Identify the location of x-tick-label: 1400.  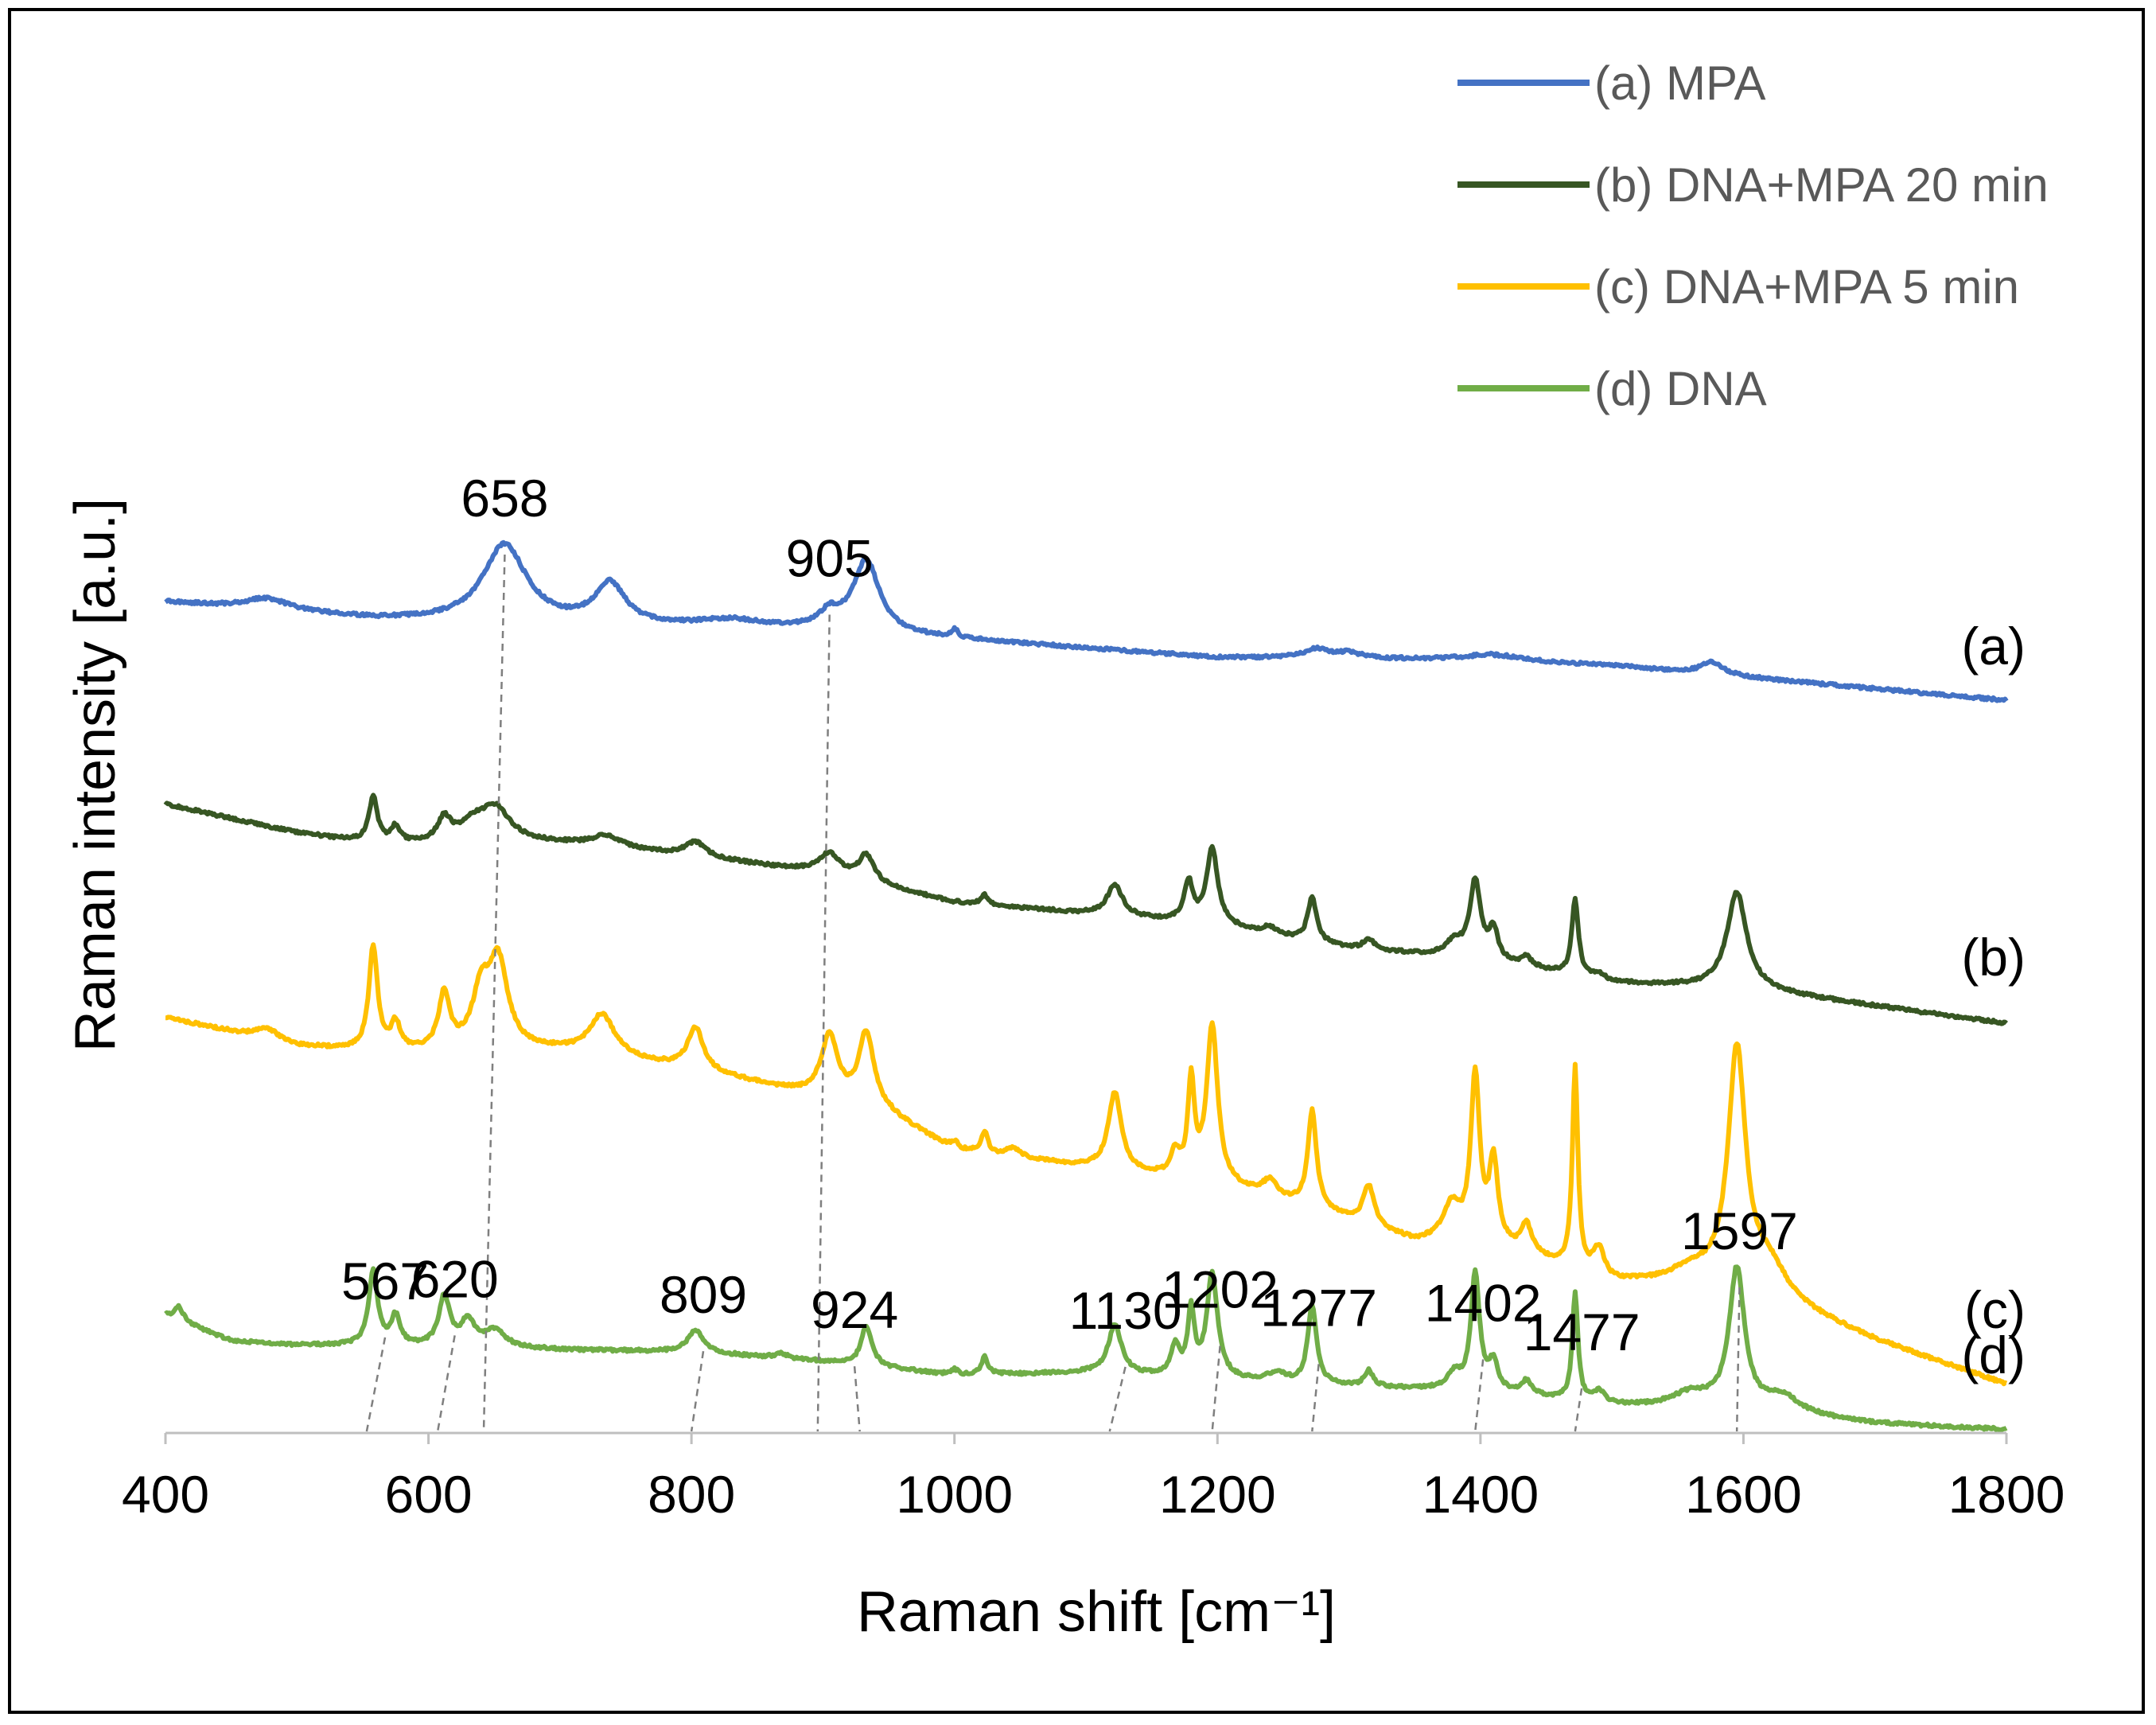
(1481, 1494).